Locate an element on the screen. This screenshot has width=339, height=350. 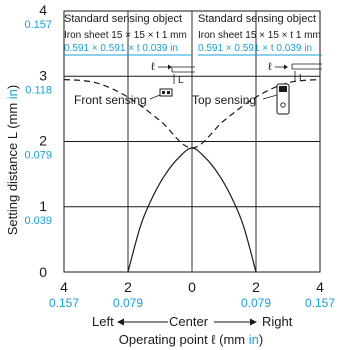
y-axis-label-close: ) is located at coordinates (12, 87).